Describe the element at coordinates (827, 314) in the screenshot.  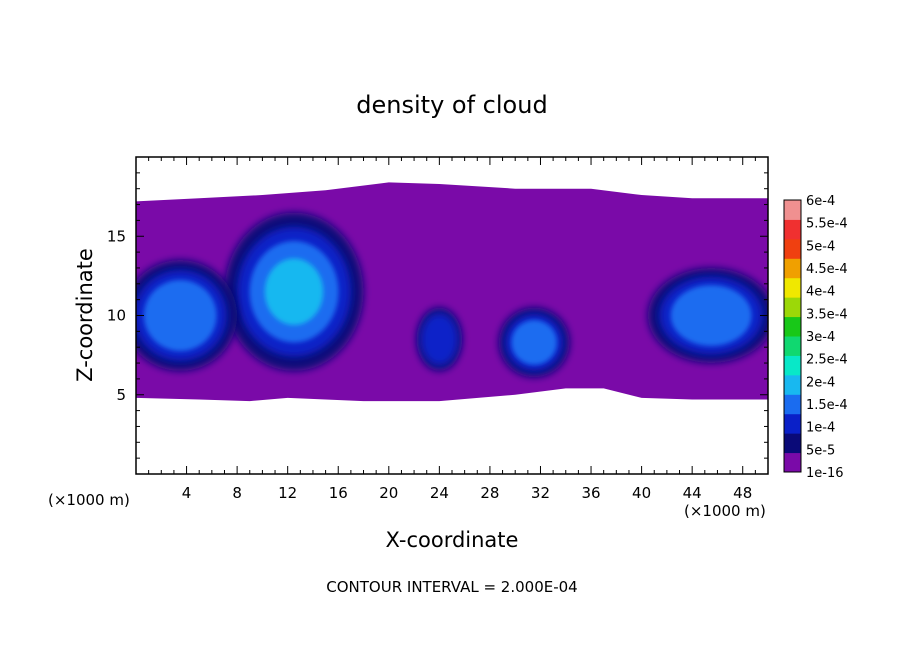
I see `colorbar-label: 3.5e-4` at that location.